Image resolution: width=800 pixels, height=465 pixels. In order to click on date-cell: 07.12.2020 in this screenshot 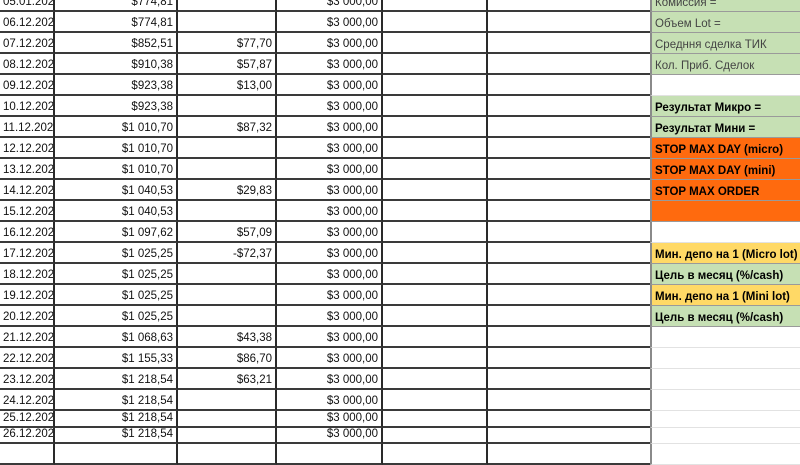, I will do `click(27, 43)`.